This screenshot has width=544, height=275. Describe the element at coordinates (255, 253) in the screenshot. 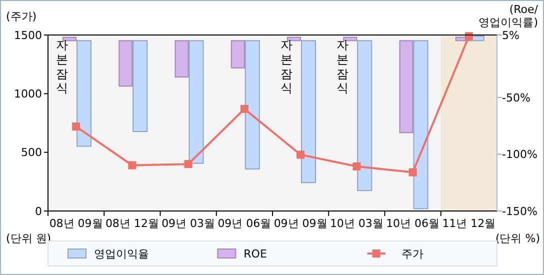

I see `legend-label: ROE` at that location.